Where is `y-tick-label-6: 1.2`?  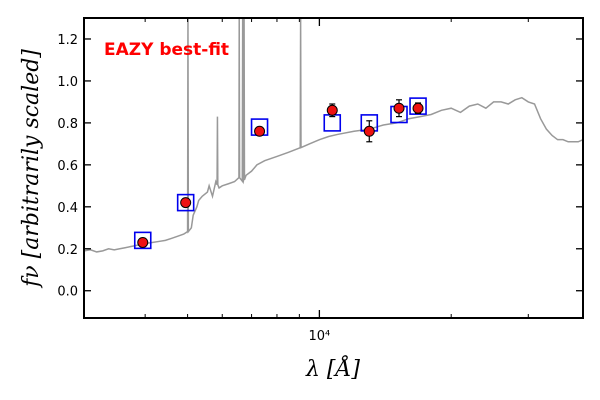 y-tick-label-6: 1.2 is located at coordinates (67, 40).